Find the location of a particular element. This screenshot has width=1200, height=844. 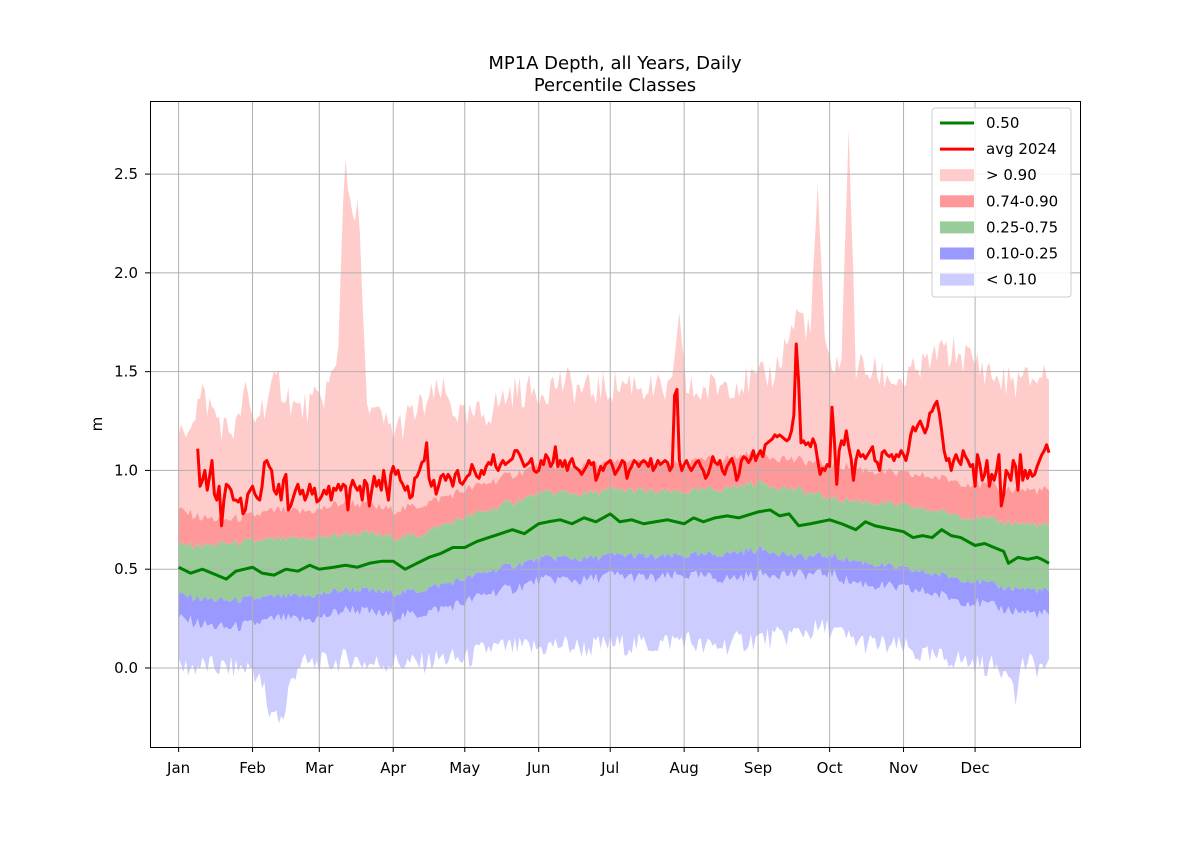

x-tick-label: Sep is located at coordinates (758, 768).